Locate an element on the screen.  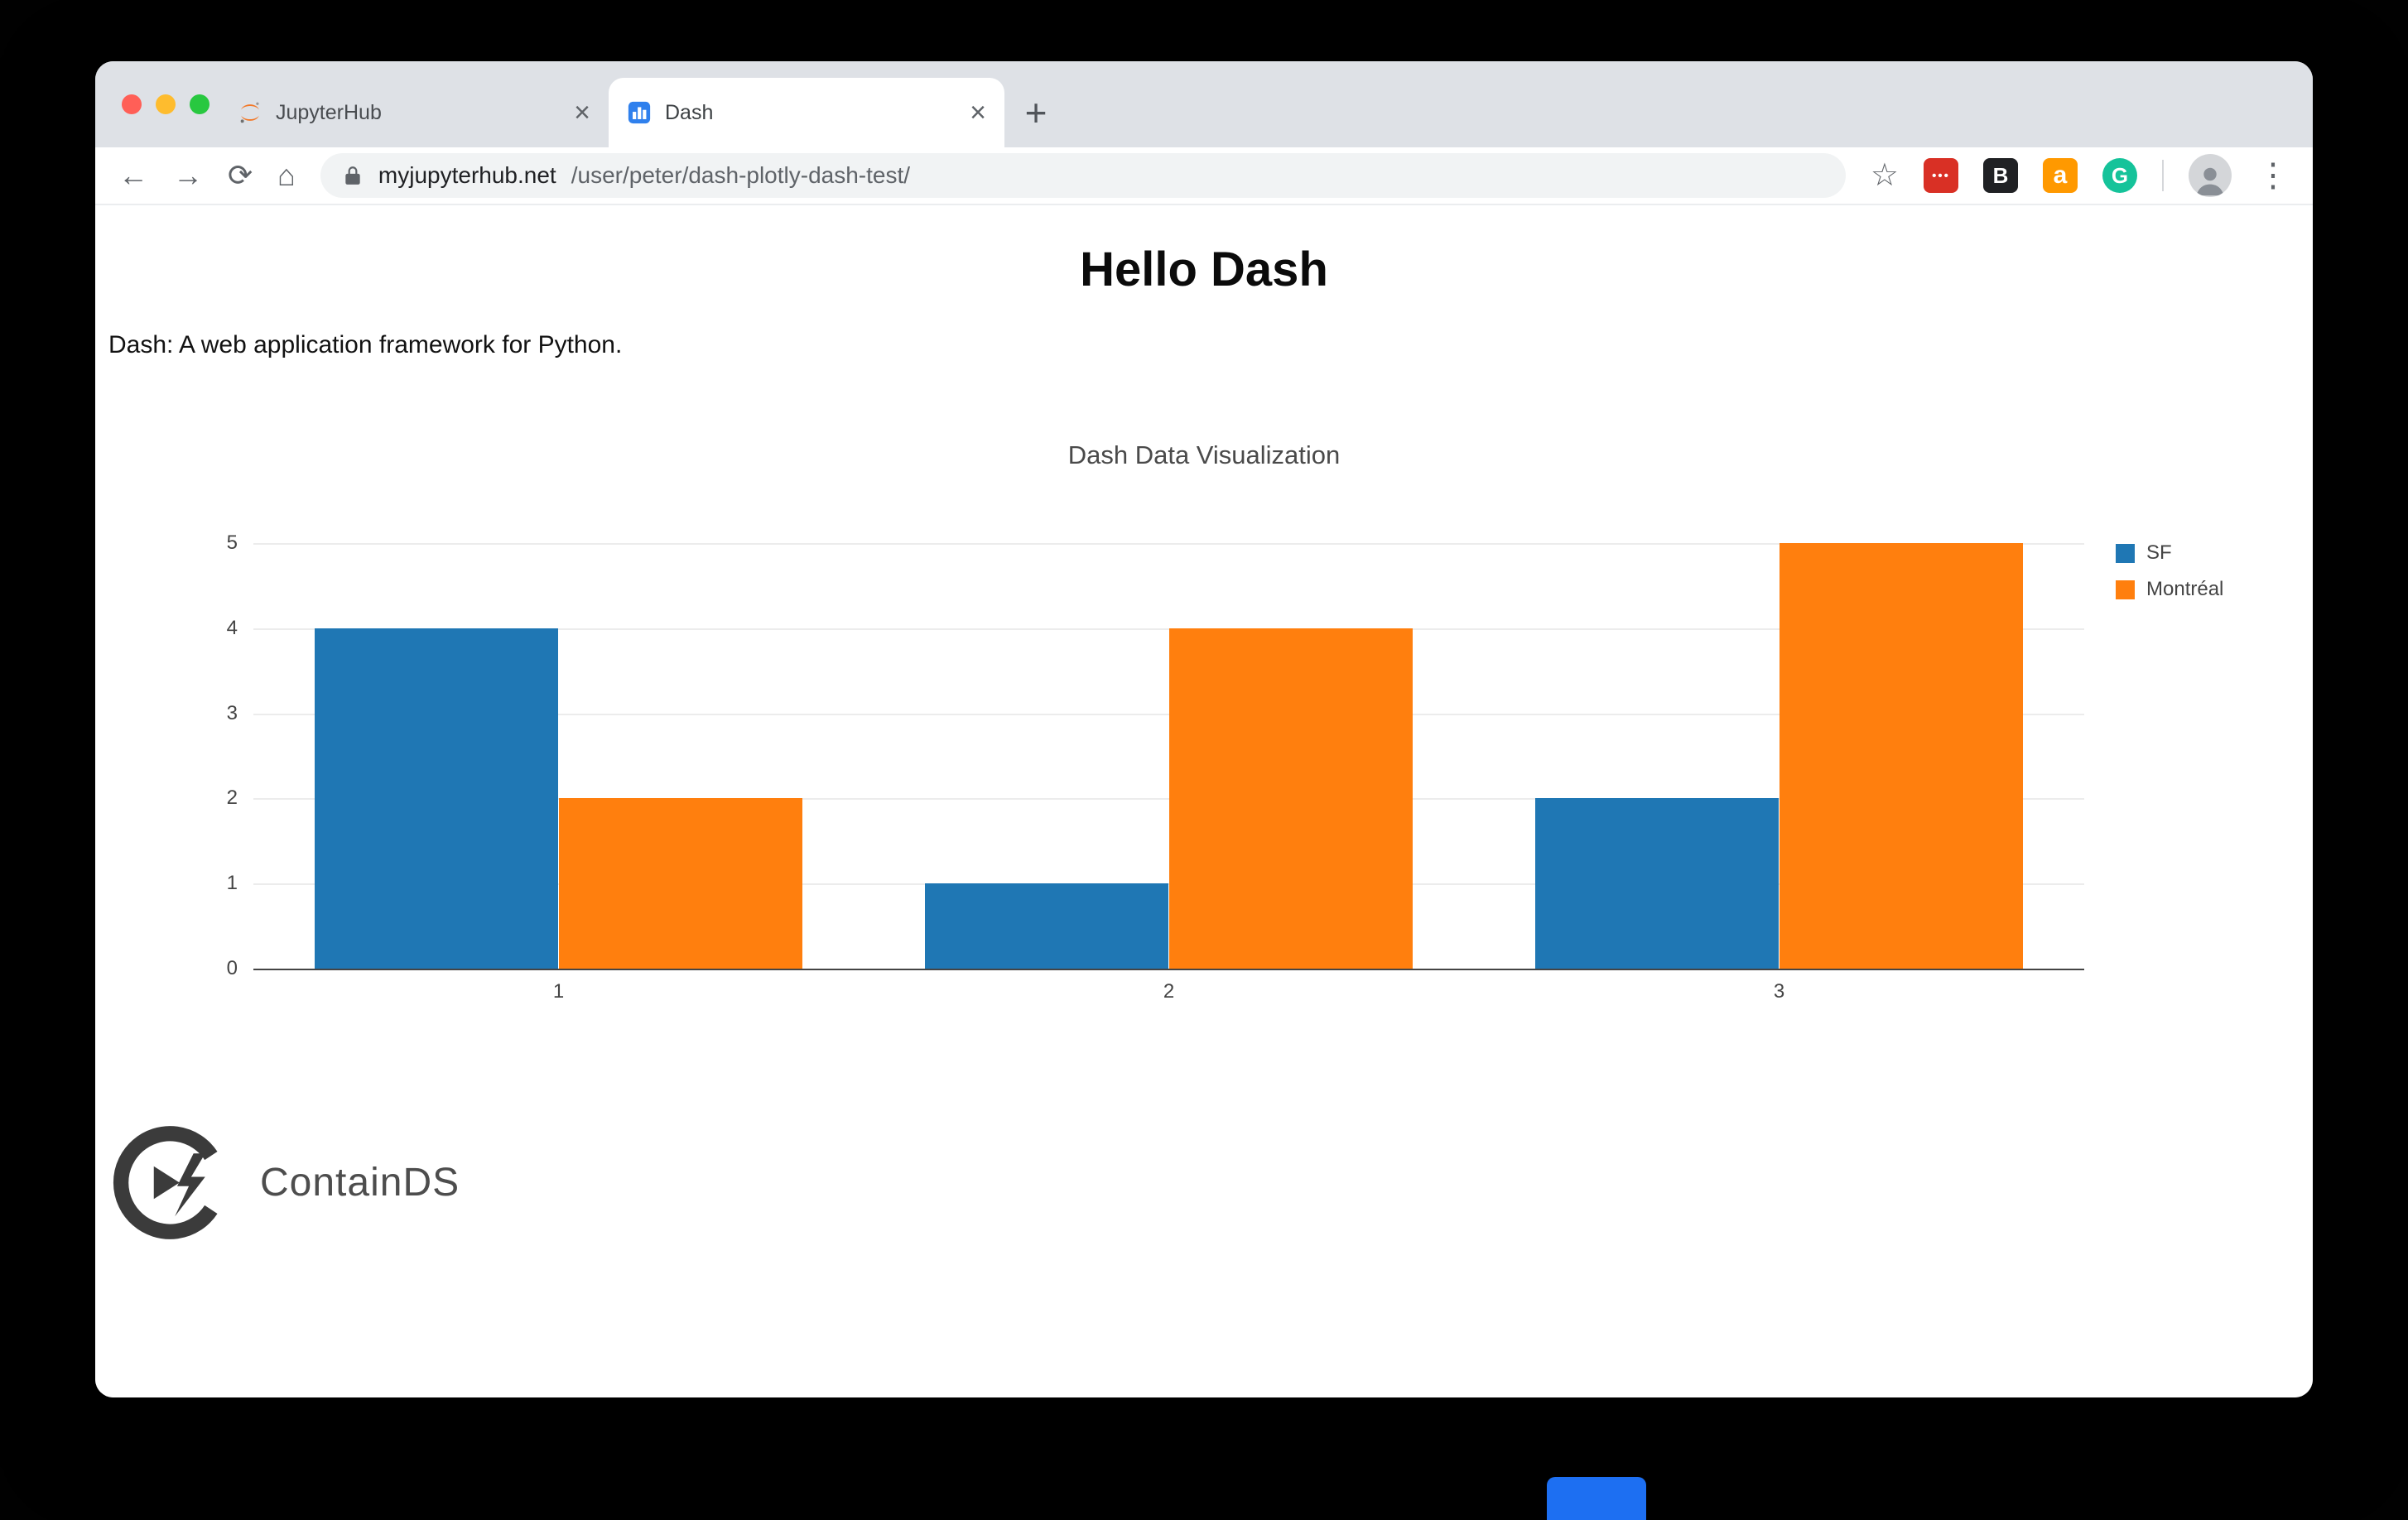
close-window-button is located at coordinates (132, 104).